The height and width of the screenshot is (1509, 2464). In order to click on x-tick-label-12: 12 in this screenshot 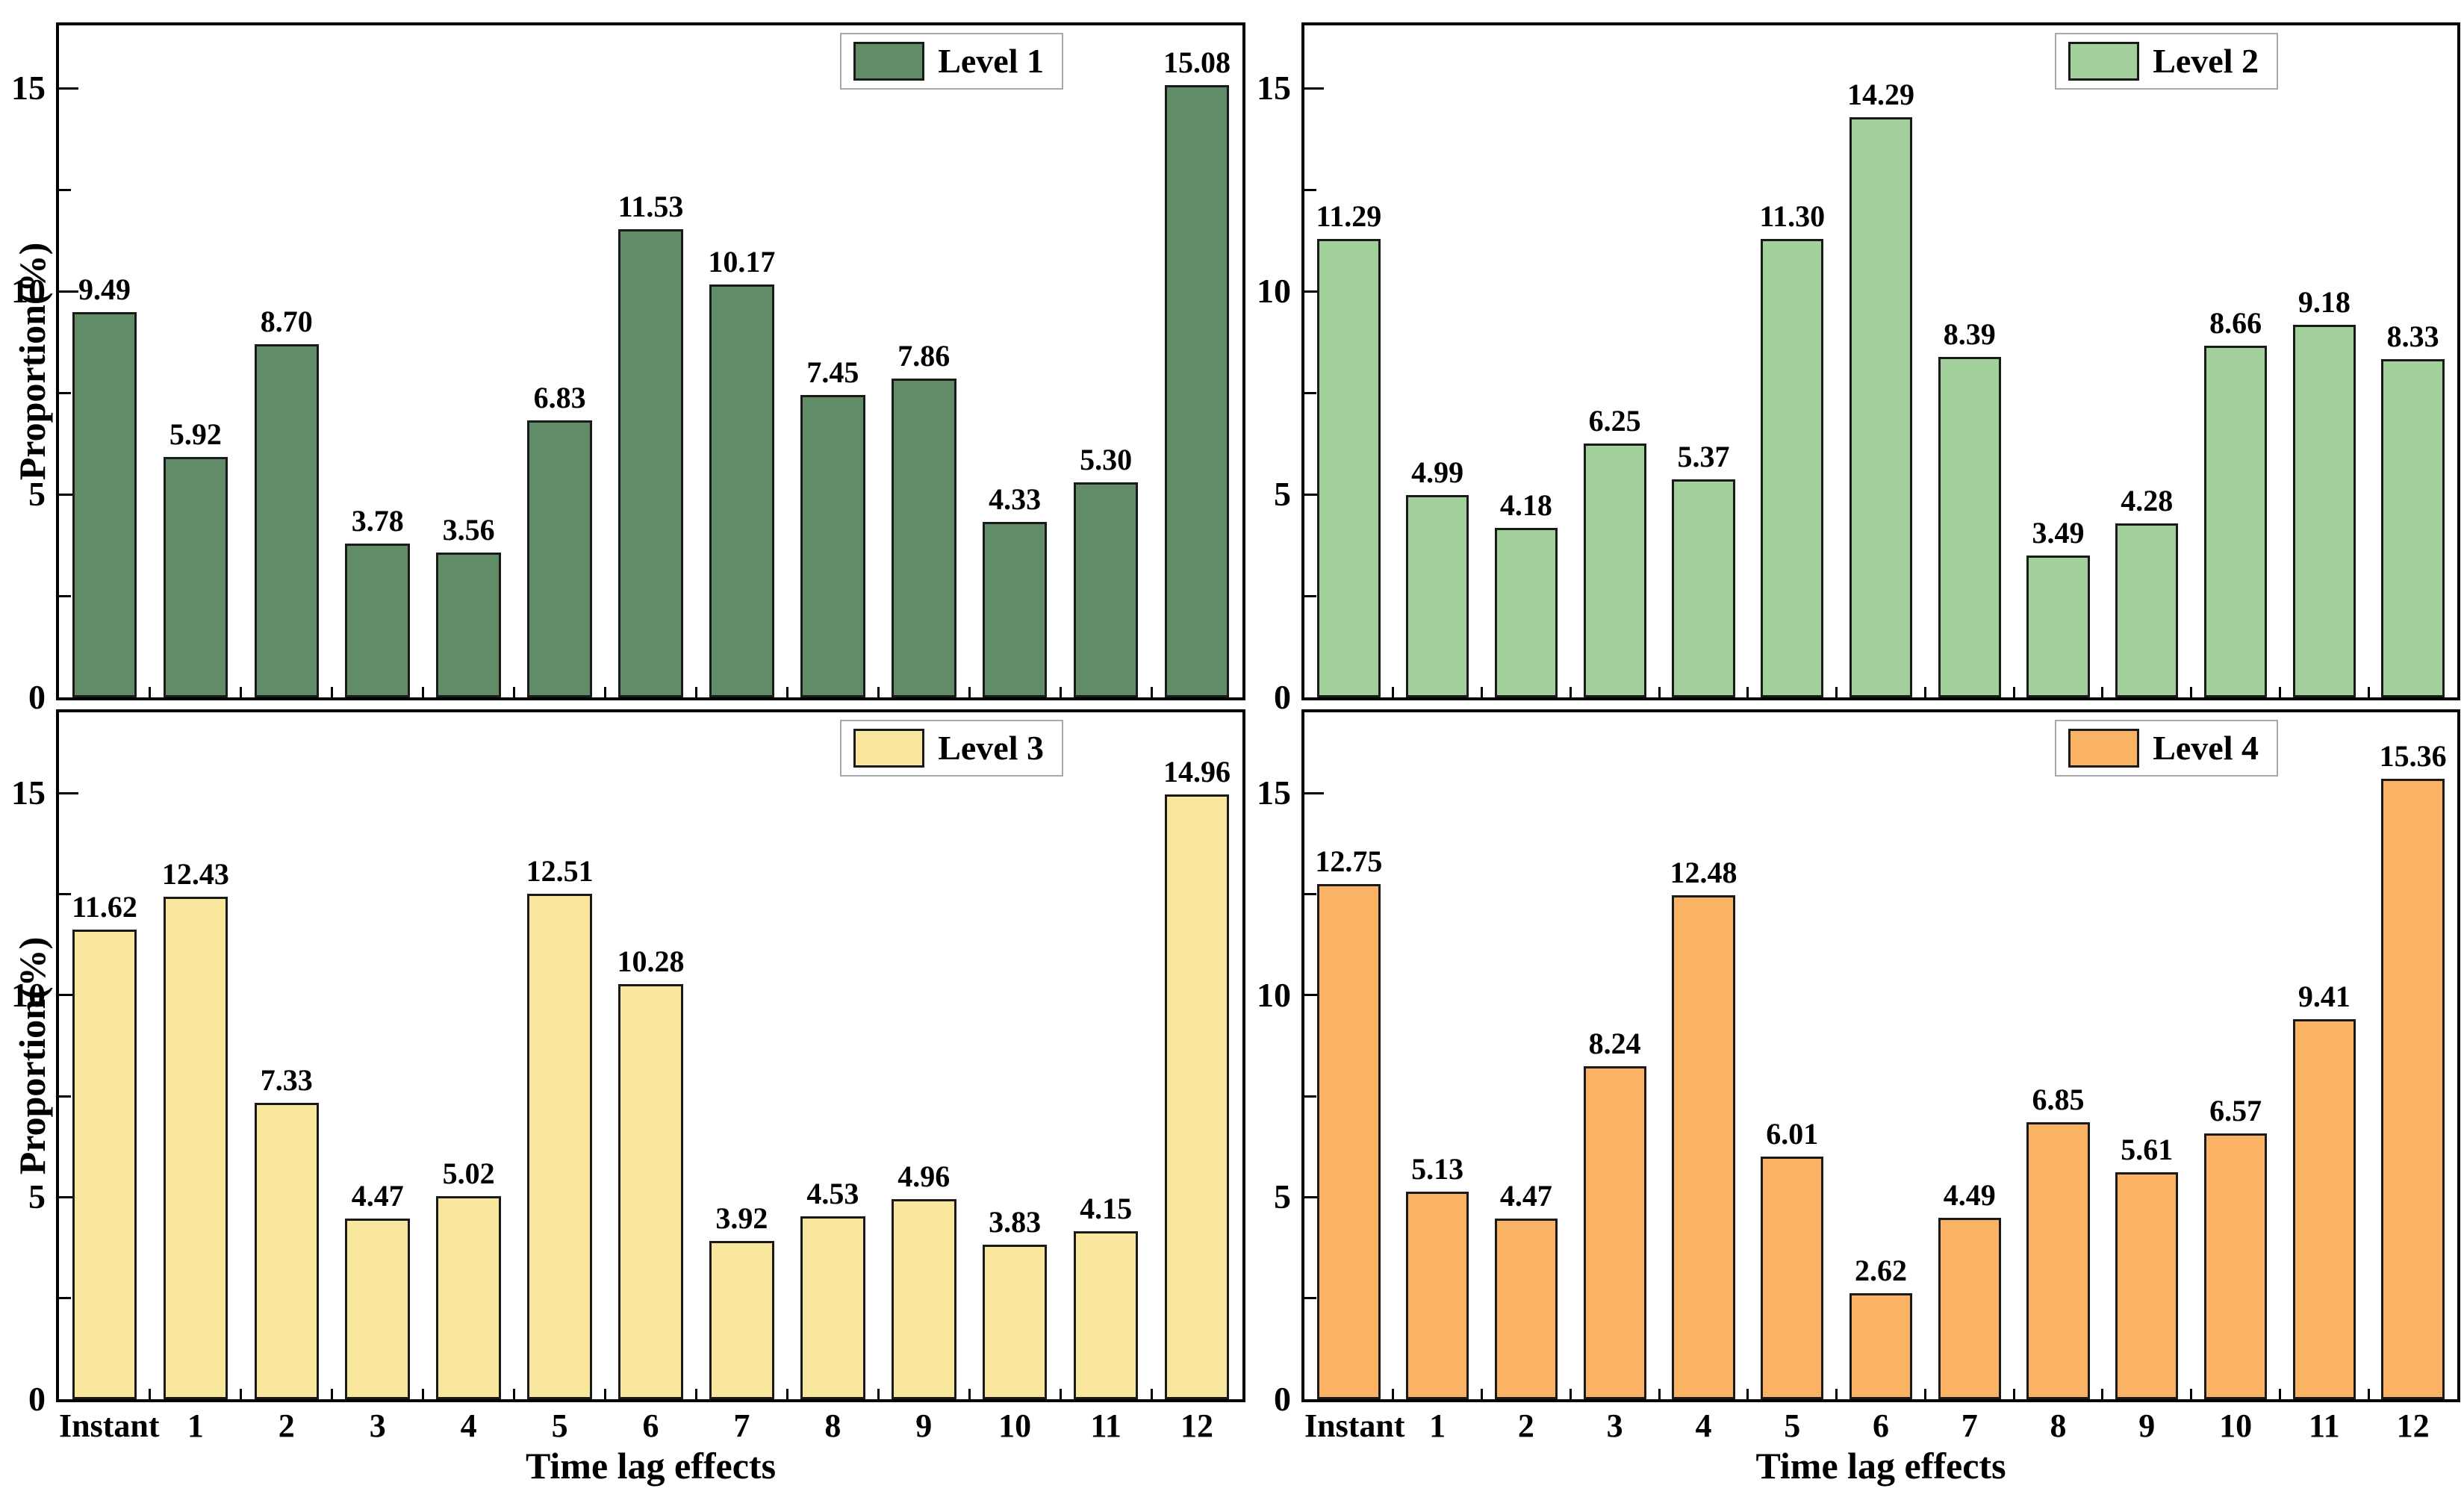, I will do `click(1197, 1425)`.